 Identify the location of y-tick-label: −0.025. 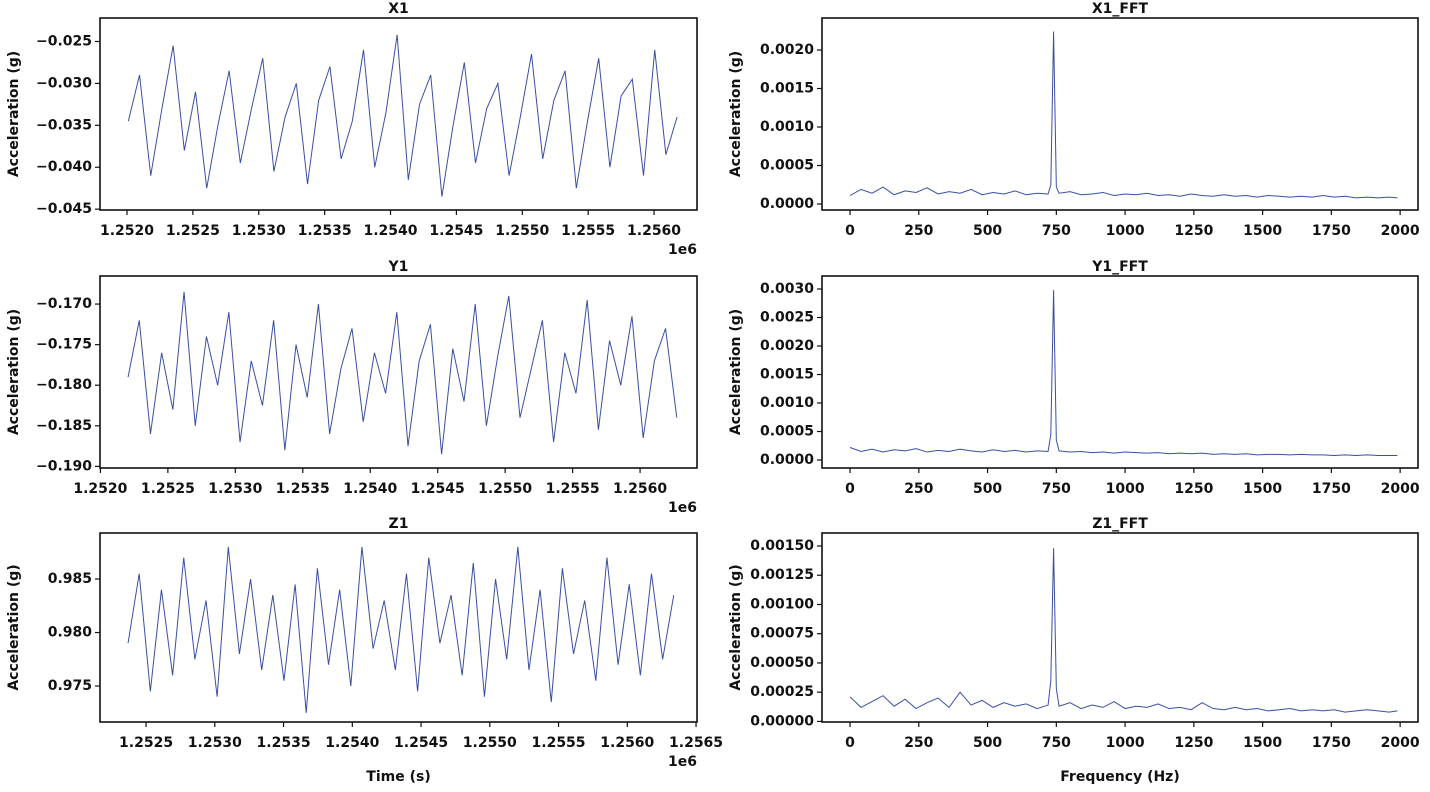
(64, 41).